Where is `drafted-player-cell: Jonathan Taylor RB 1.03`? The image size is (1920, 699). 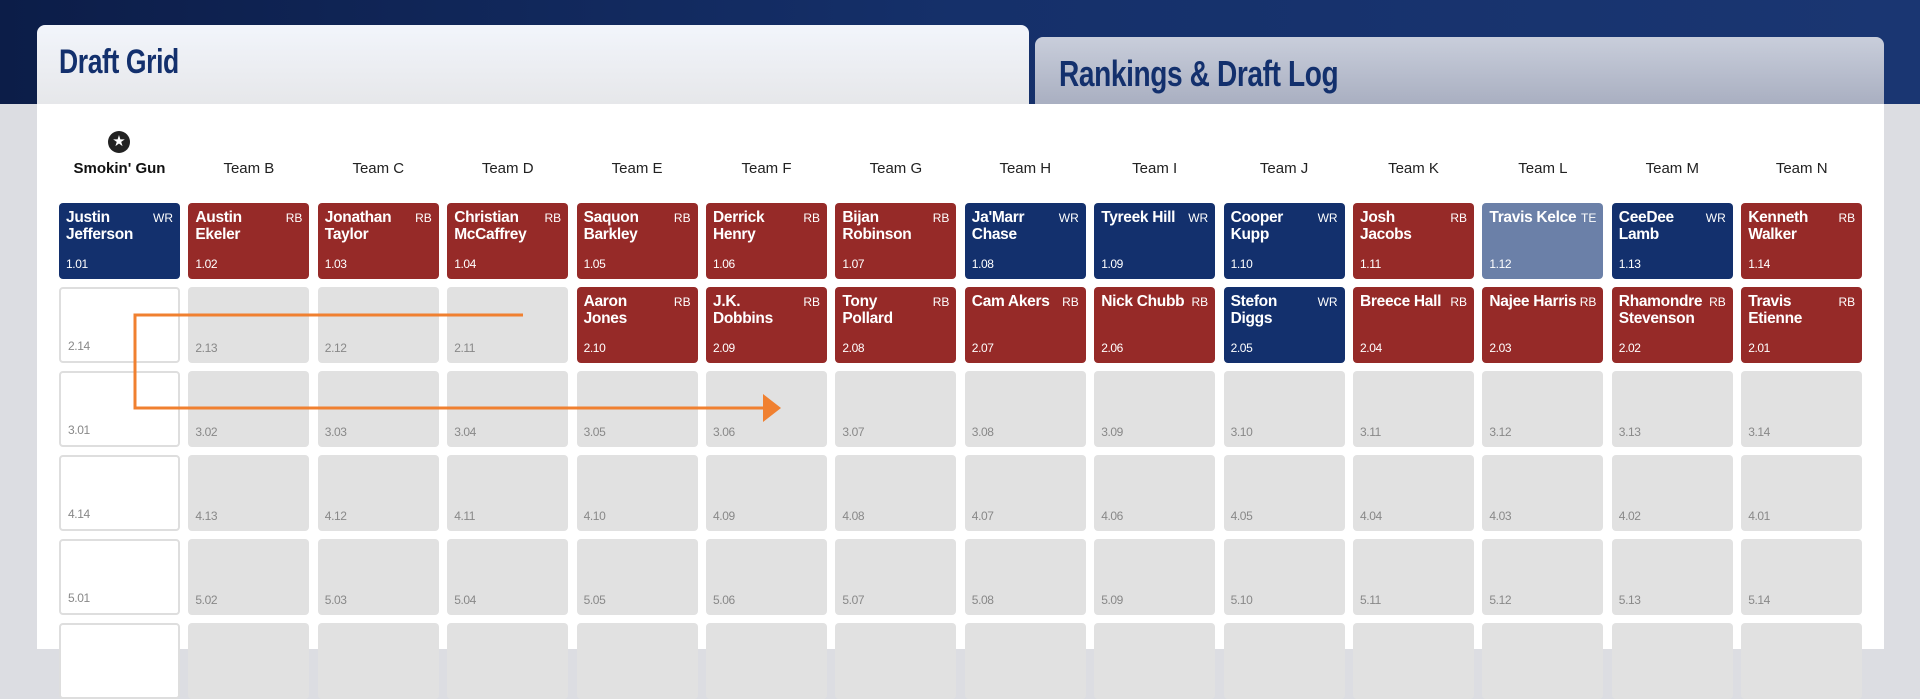 drafted-player-cell: Jonathan Taylor RB 1.03 is located at coordinates (378, 241).